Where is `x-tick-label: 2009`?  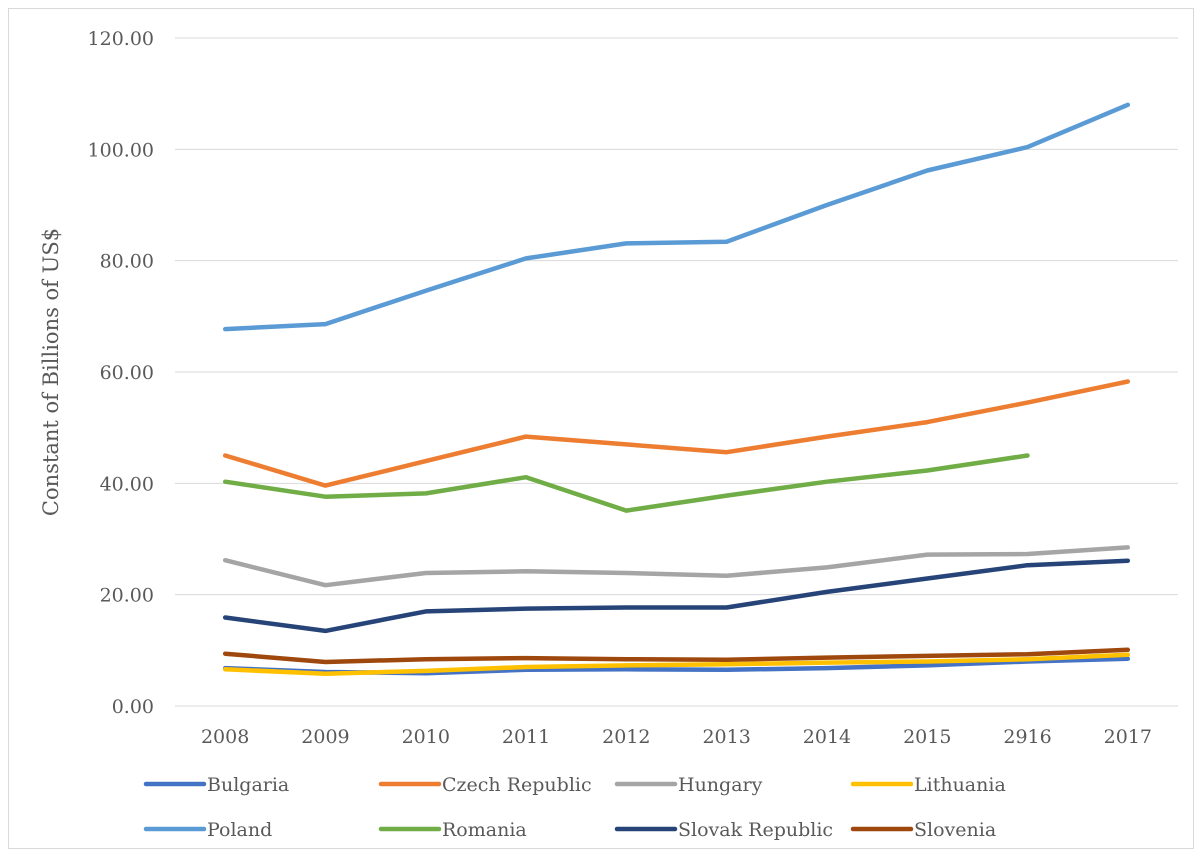 x-tick-label: 2009 is located at coordinates (325, 737).